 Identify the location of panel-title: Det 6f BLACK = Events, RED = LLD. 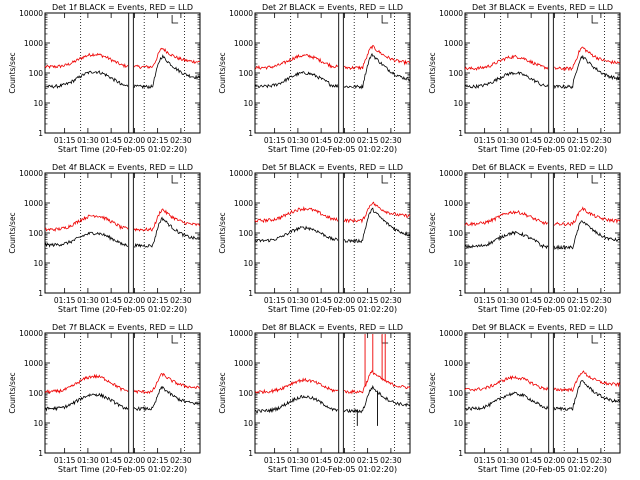
(542, 167).